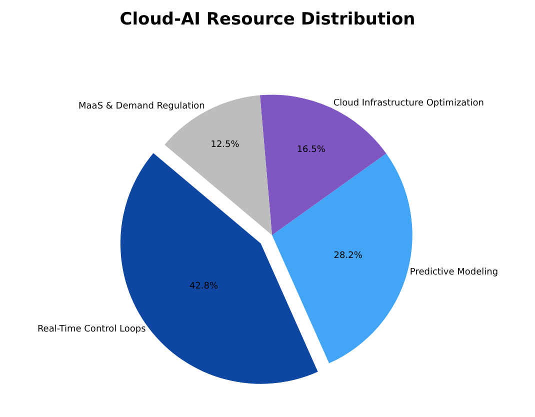 The width and height of the screenshot is (535, 417). I want to click on slice-label: MaaS & Demand Regulation, so click(141, 107).